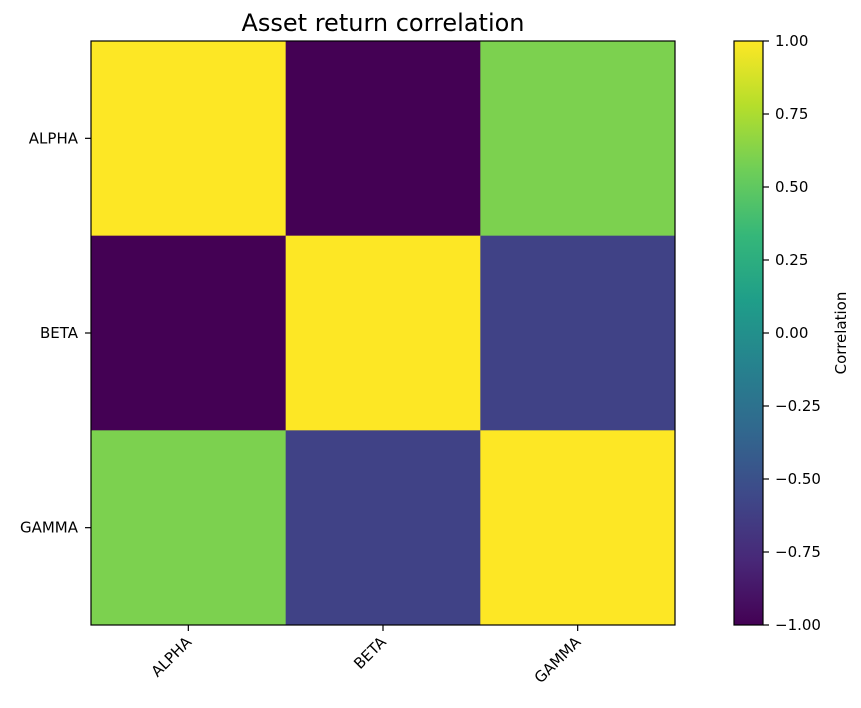 The image size is (861, 708). Describe the element at coordinates (791, 114) in the screenshot. I see `colorbar-tick-label: 0.75` at that location.